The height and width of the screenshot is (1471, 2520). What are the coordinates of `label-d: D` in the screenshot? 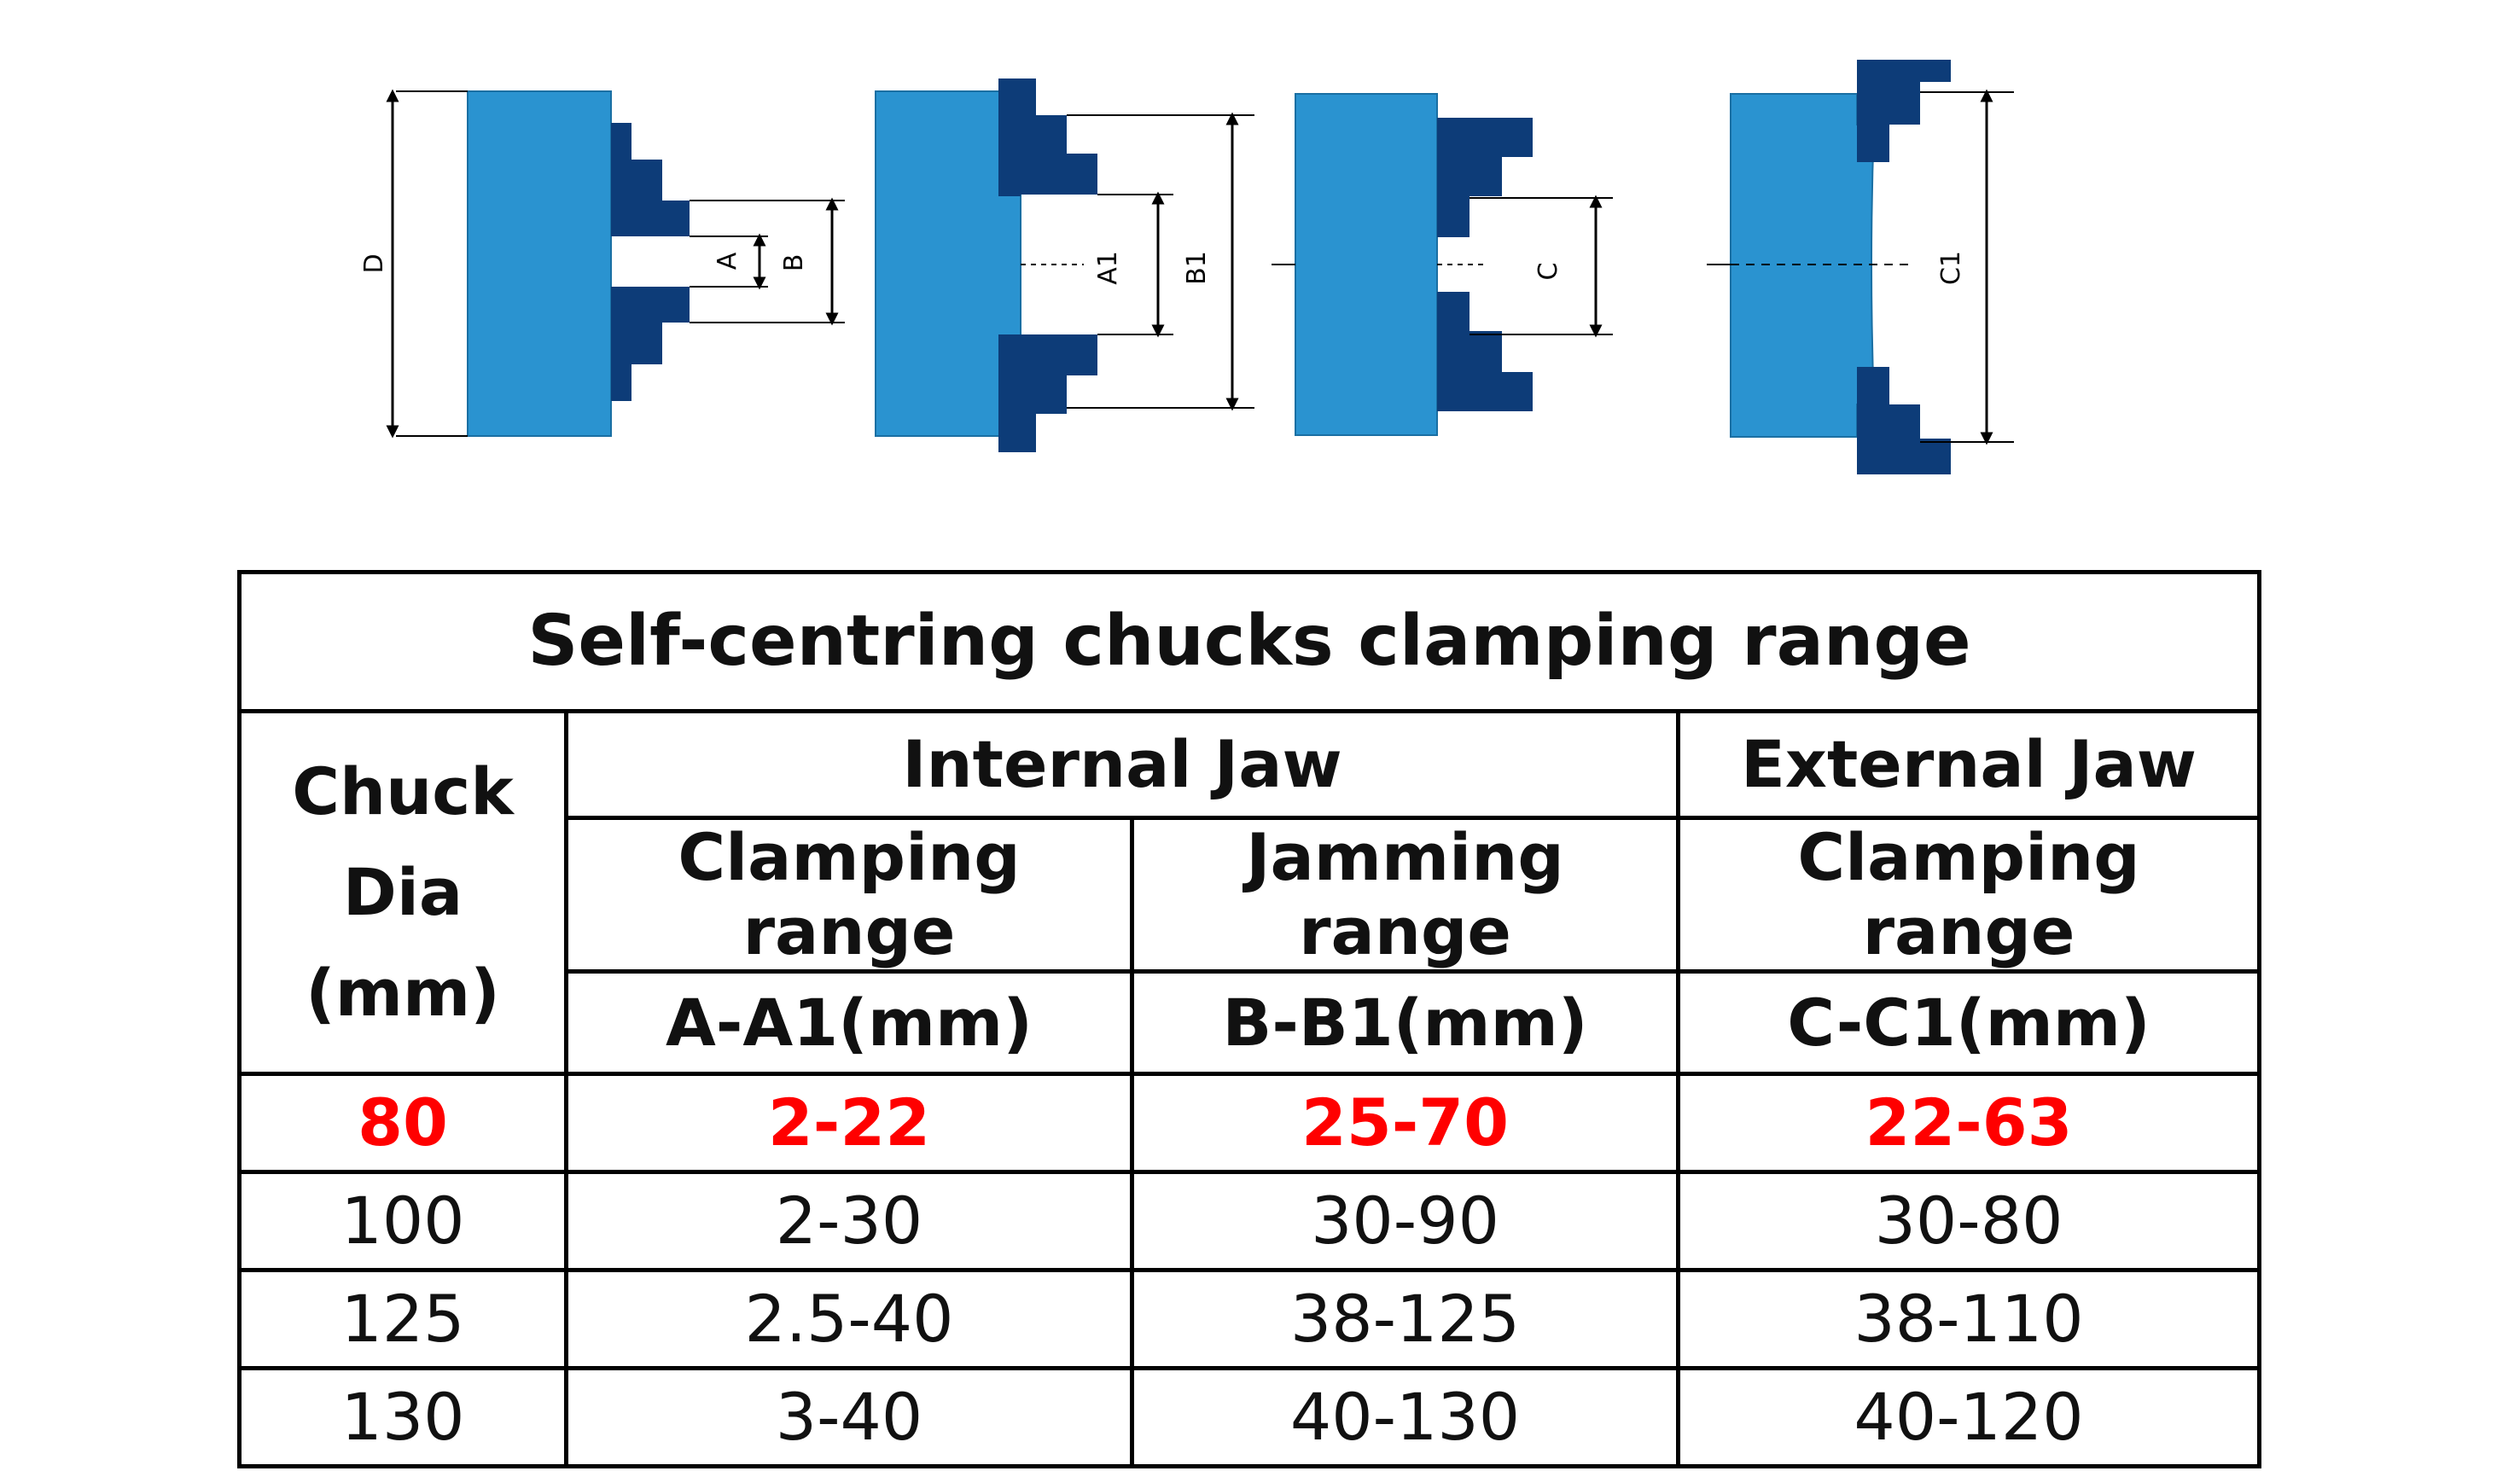 It's located at (374, 263).